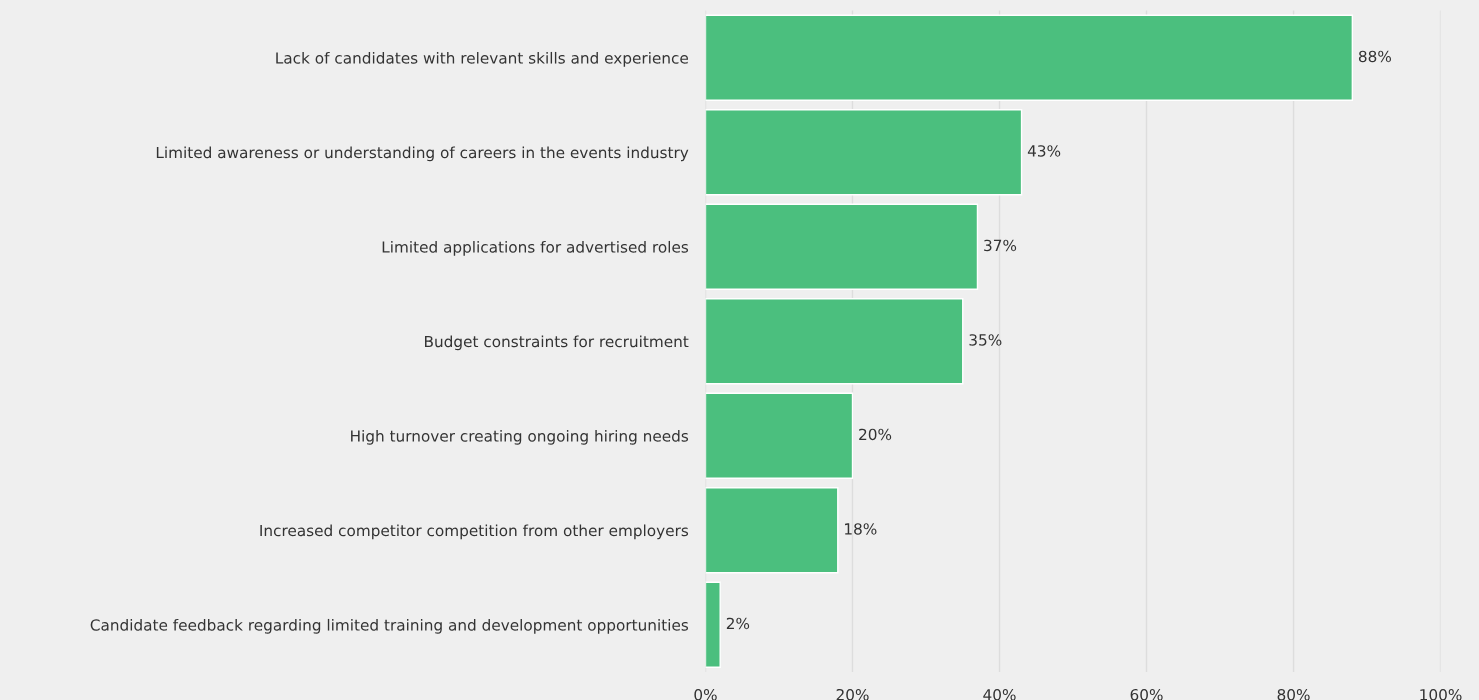 This screenshot has width=1479, height=700. What do you see at coordinates (1293, 694) in the screenshot?
I see `x-tick-label: 80%` at bounding box center [1293, 694].